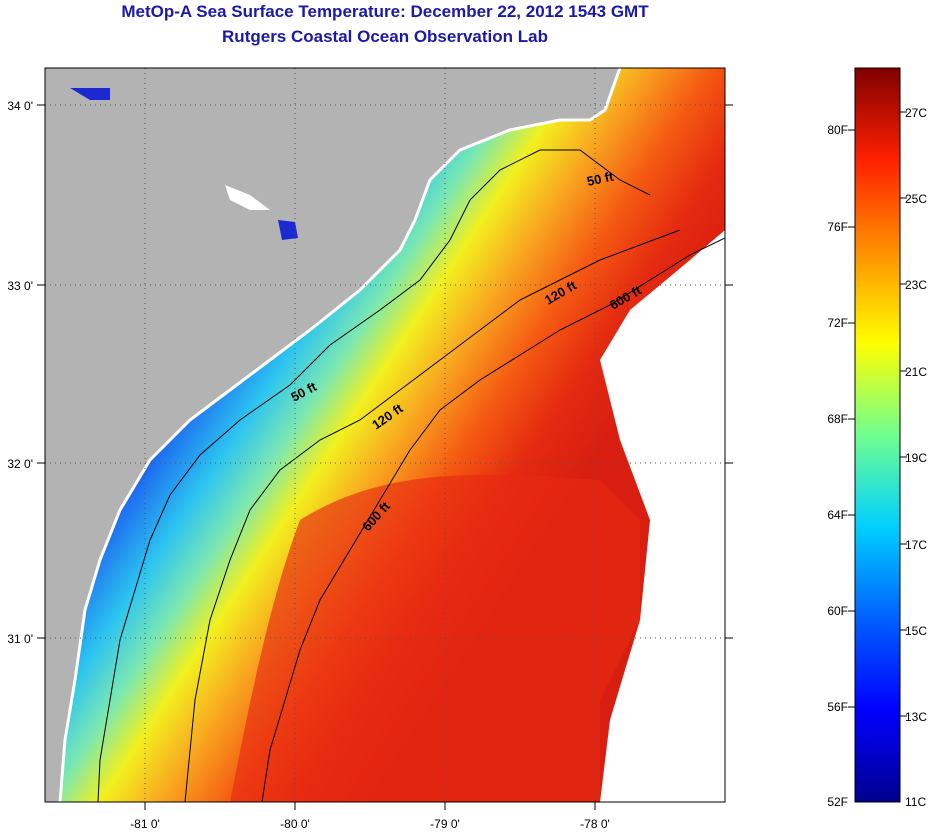 This screenshot has width=936, height=832. Describe the element at coordinates (20, 464) in the screenshot. I see `lat-tick-label: 32 0'` at that location.